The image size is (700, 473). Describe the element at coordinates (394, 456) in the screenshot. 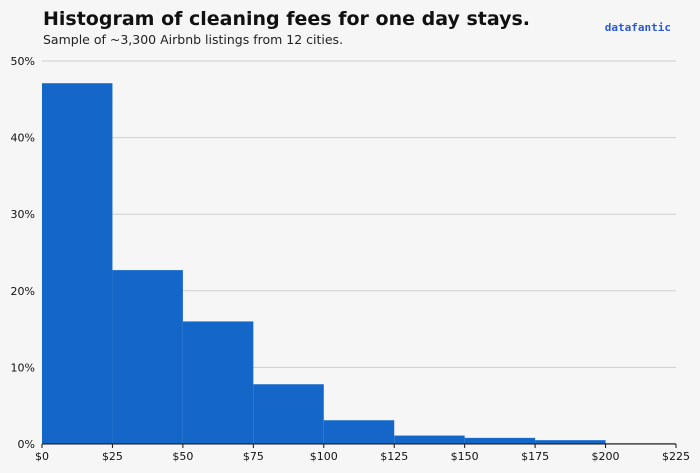

I see `x-tick-label: $125` at that location.